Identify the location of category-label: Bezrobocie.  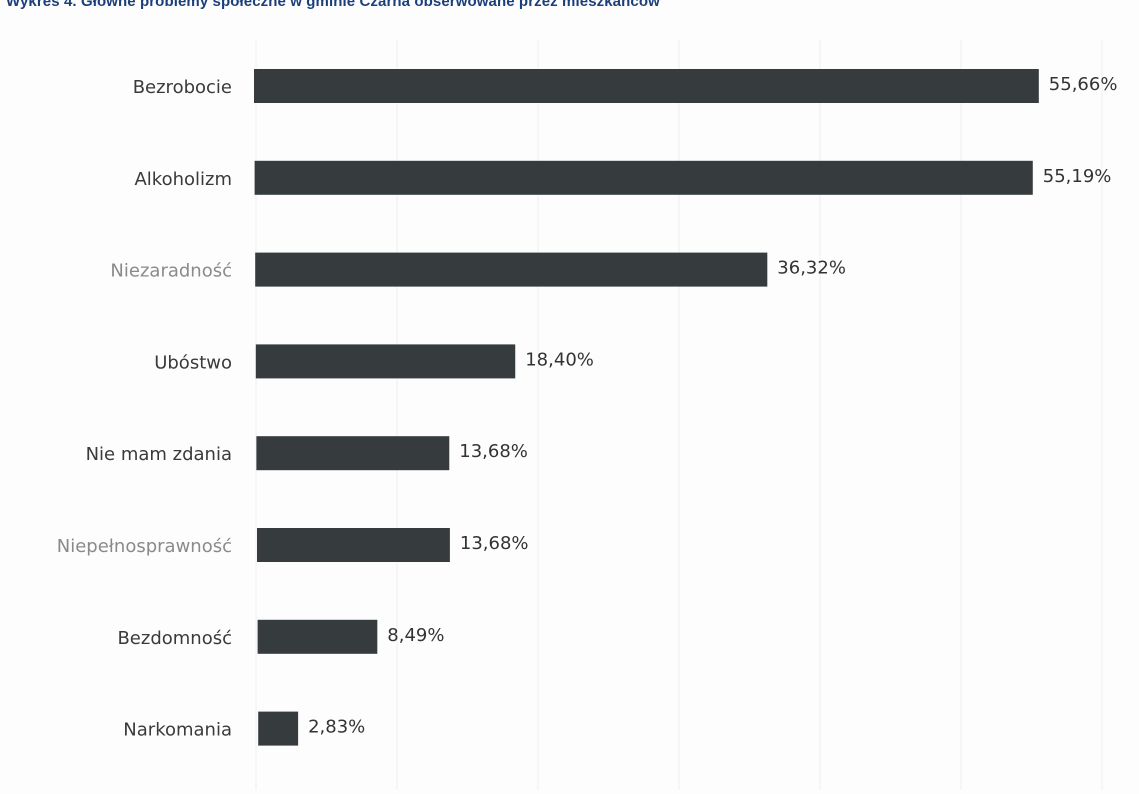
(182, 87).